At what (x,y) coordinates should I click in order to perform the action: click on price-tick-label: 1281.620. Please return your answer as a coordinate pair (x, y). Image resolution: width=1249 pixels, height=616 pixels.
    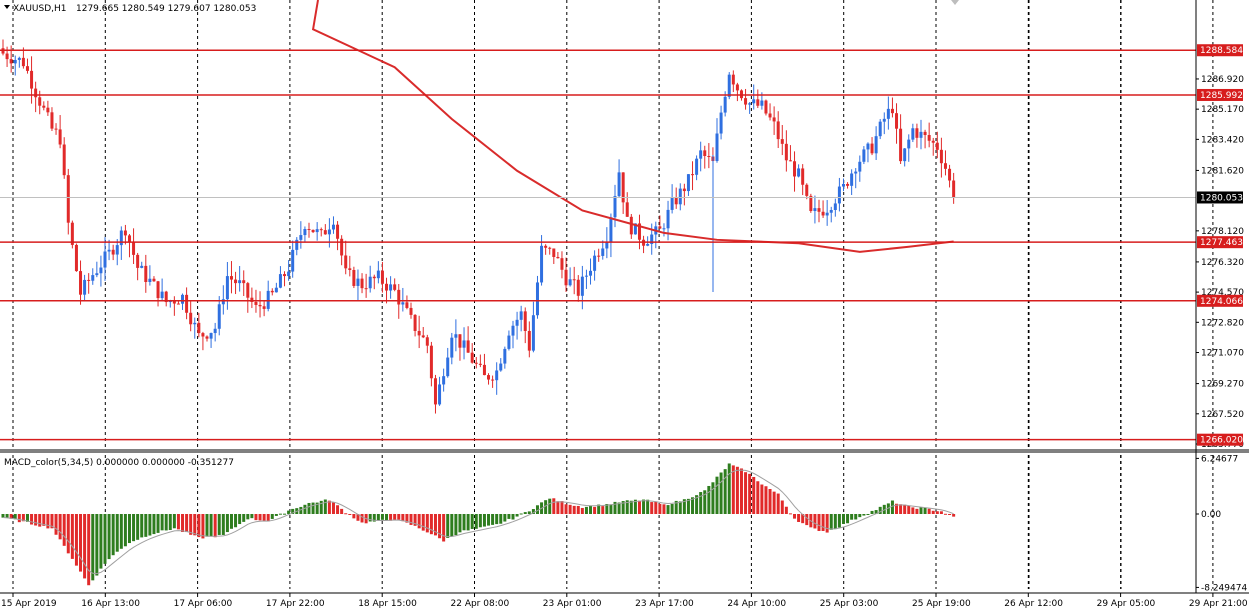
    Looking at the image, I should click on (1222, 171).